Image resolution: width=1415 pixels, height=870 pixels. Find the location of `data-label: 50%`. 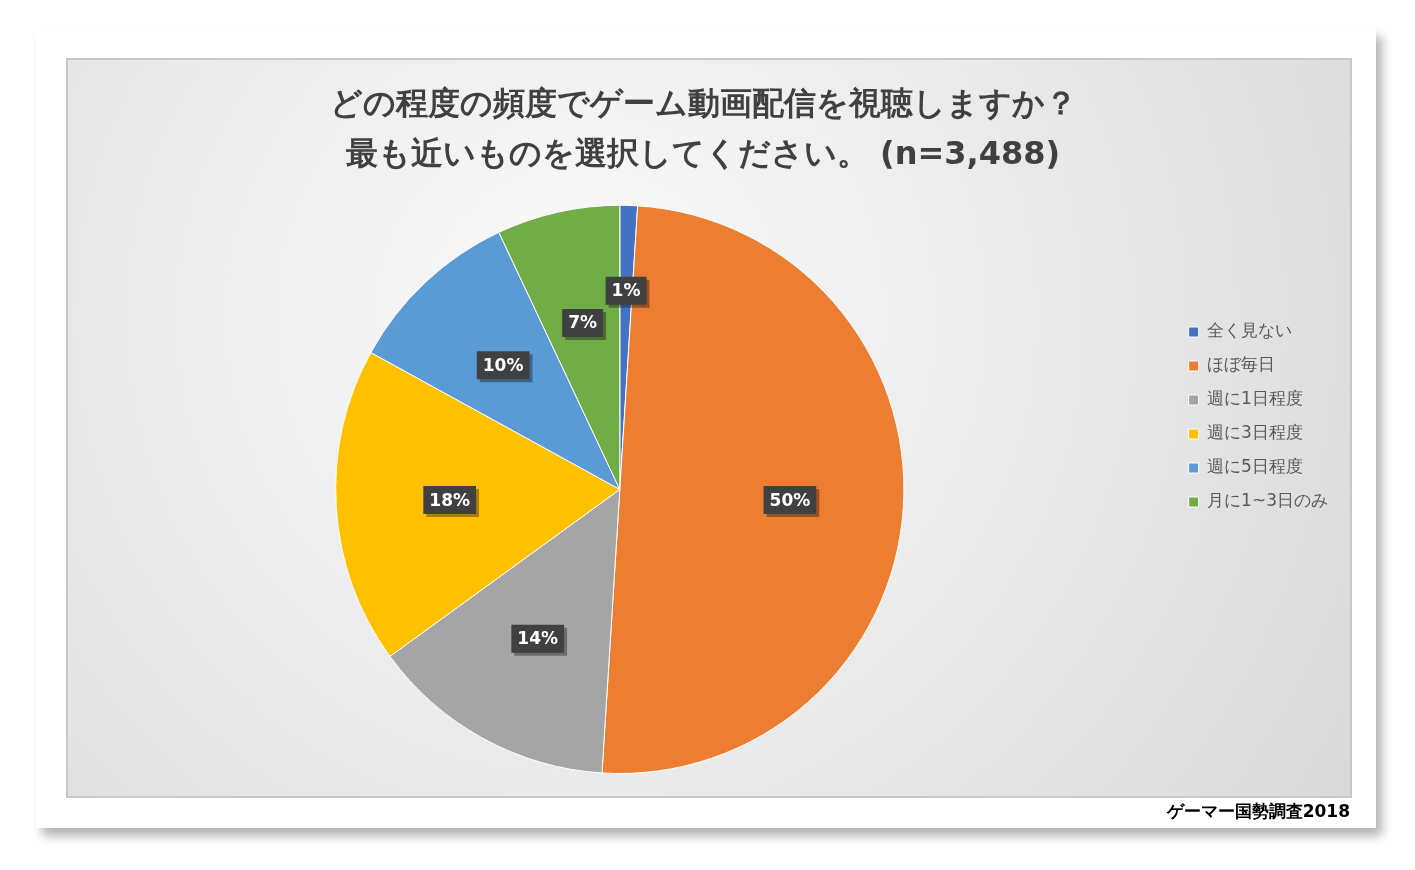

data-label: 50% is located at coordinates (790, 499).